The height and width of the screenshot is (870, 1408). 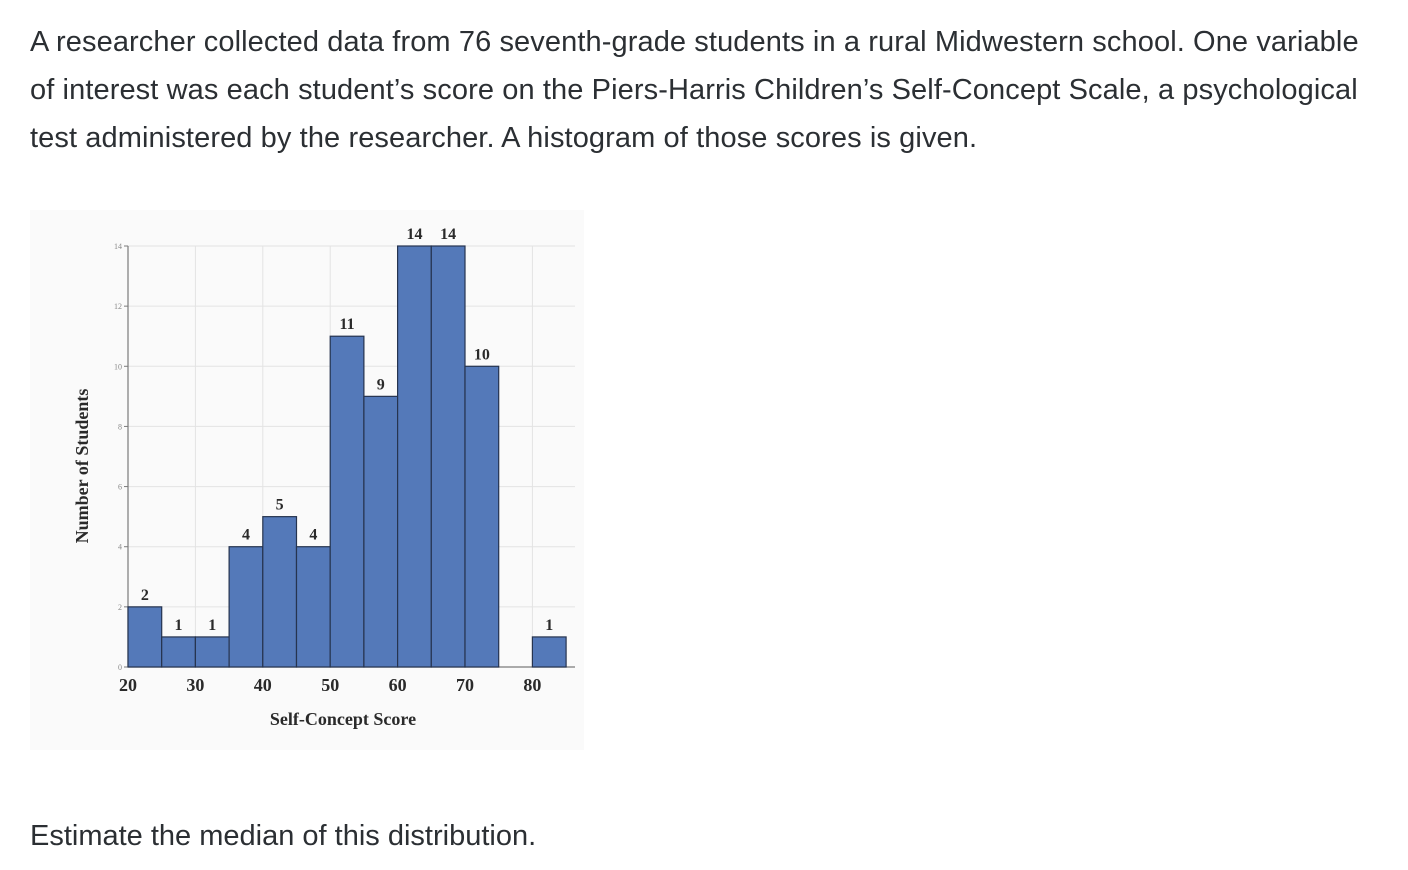 I want to click on x-tick-label: 20, so click(x=128, y=685).